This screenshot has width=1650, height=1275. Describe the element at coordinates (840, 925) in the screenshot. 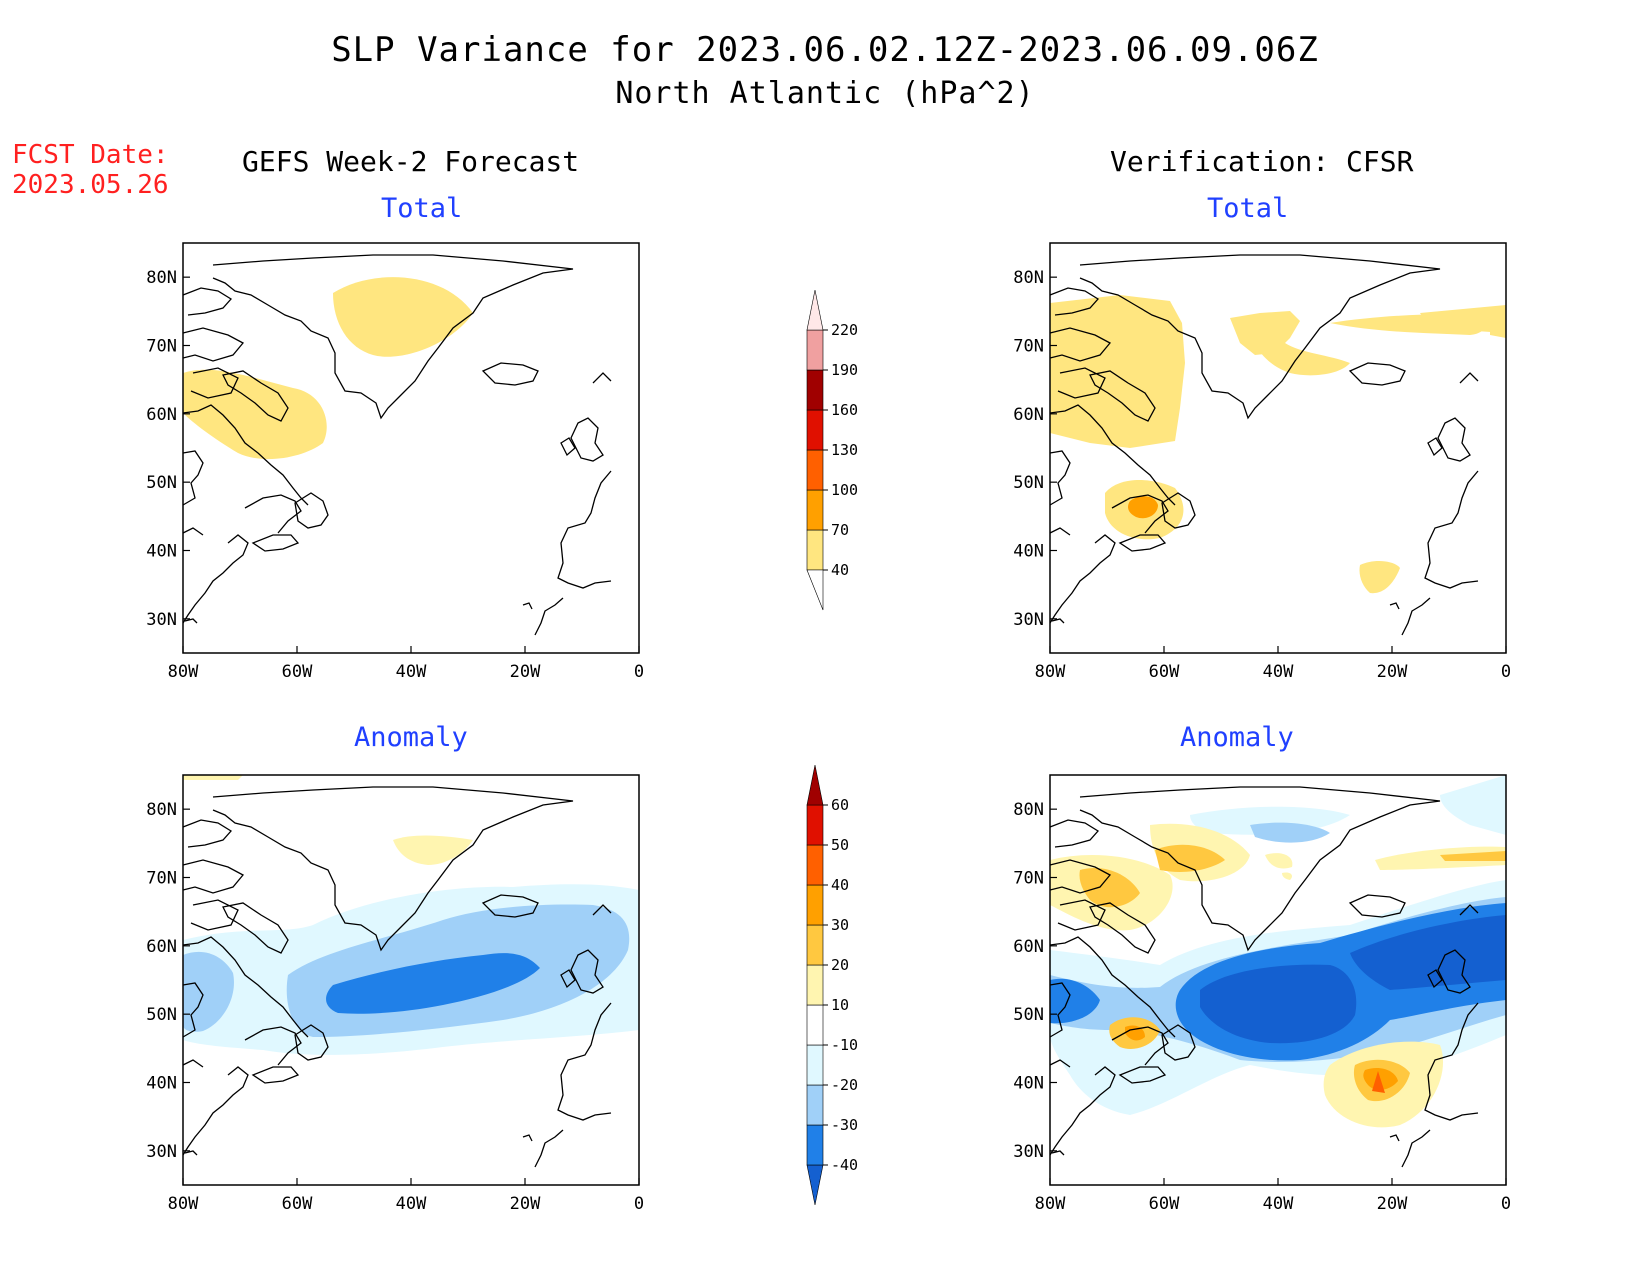

I see `colorbar-label: 30` at that location.